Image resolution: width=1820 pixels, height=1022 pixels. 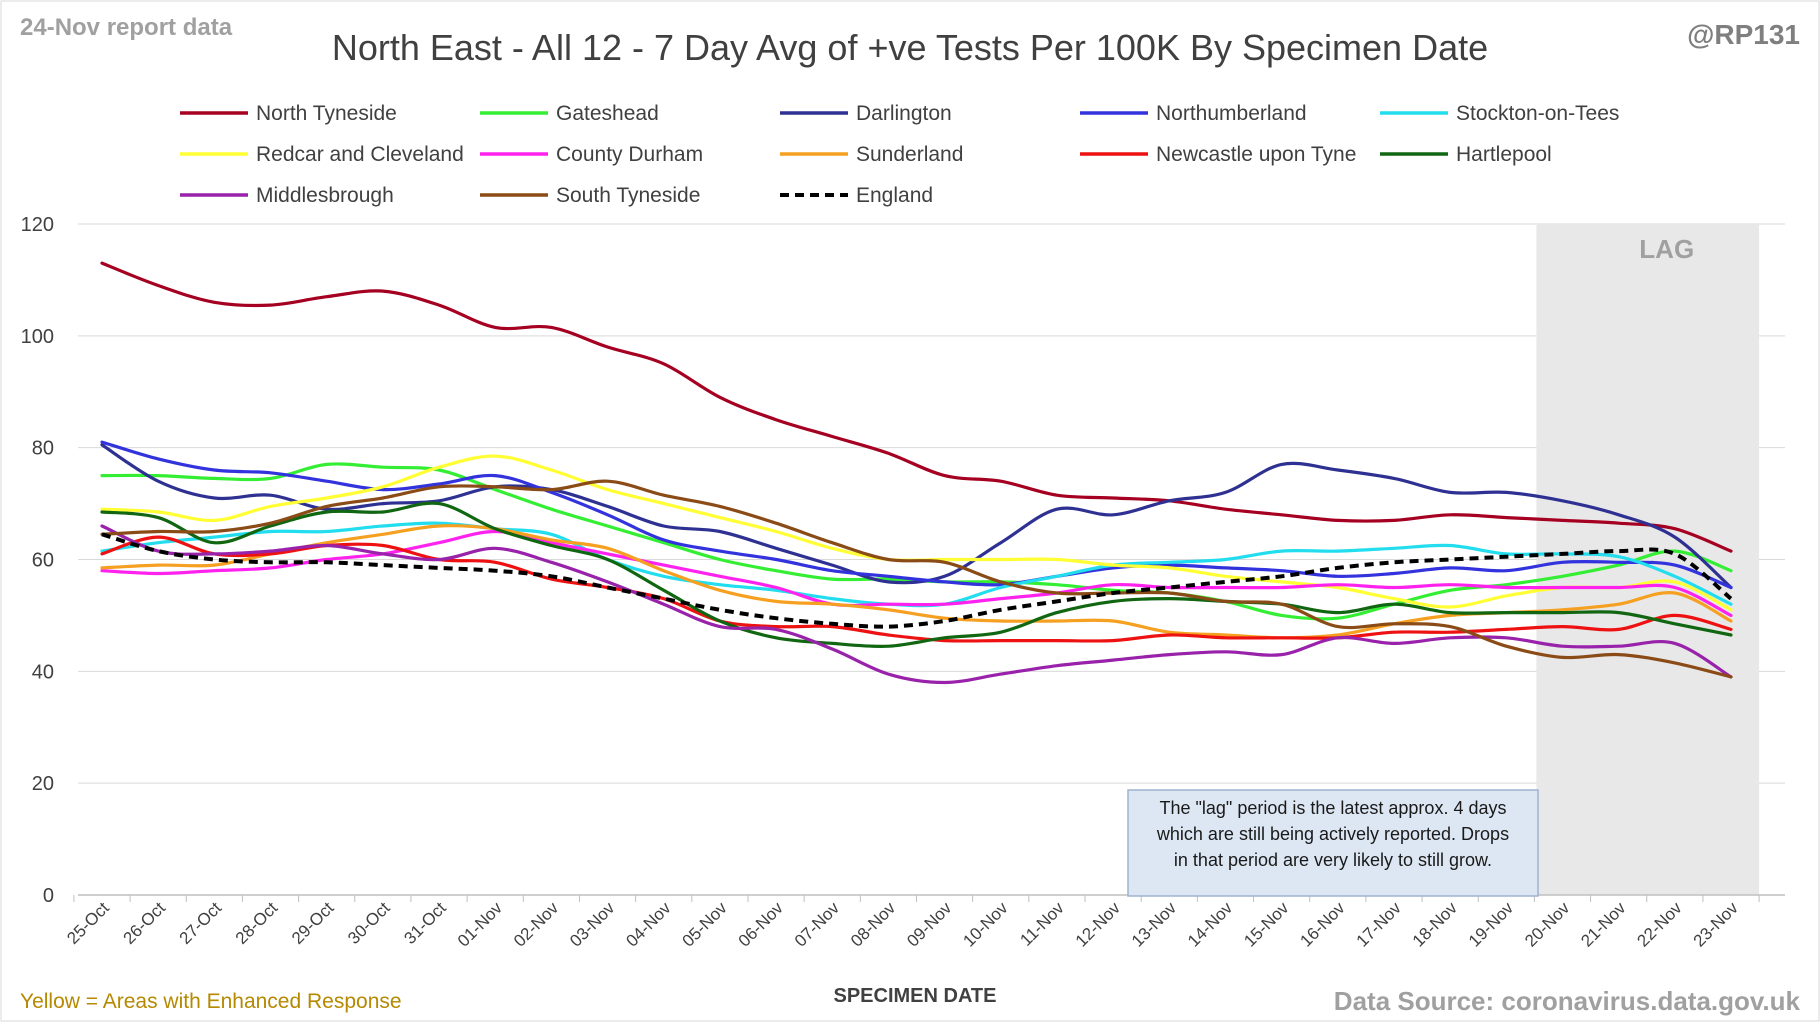 I want to click on legend-label-county-durham: County Durham, so click(x=629, y=154).